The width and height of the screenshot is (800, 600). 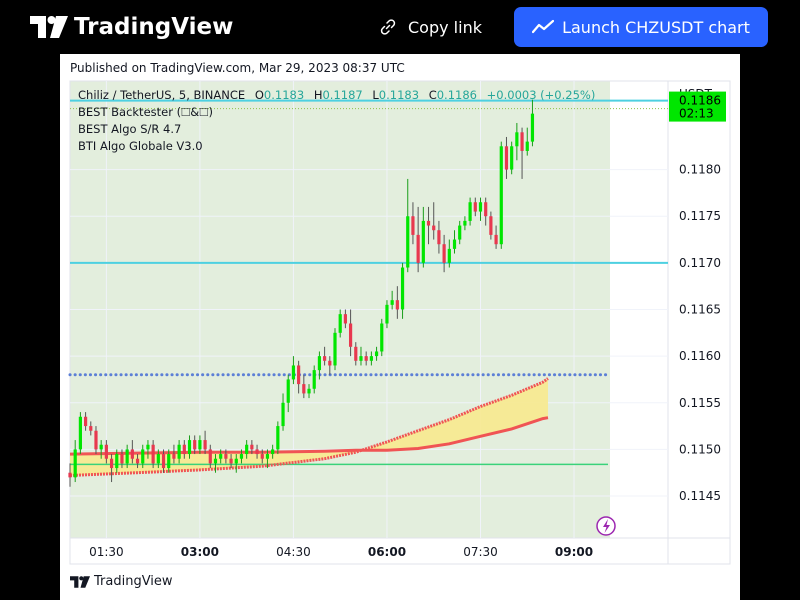 I want to click on indicator-legend-1: BEST Algo S/R 4.7, so click(x=130, y=129).